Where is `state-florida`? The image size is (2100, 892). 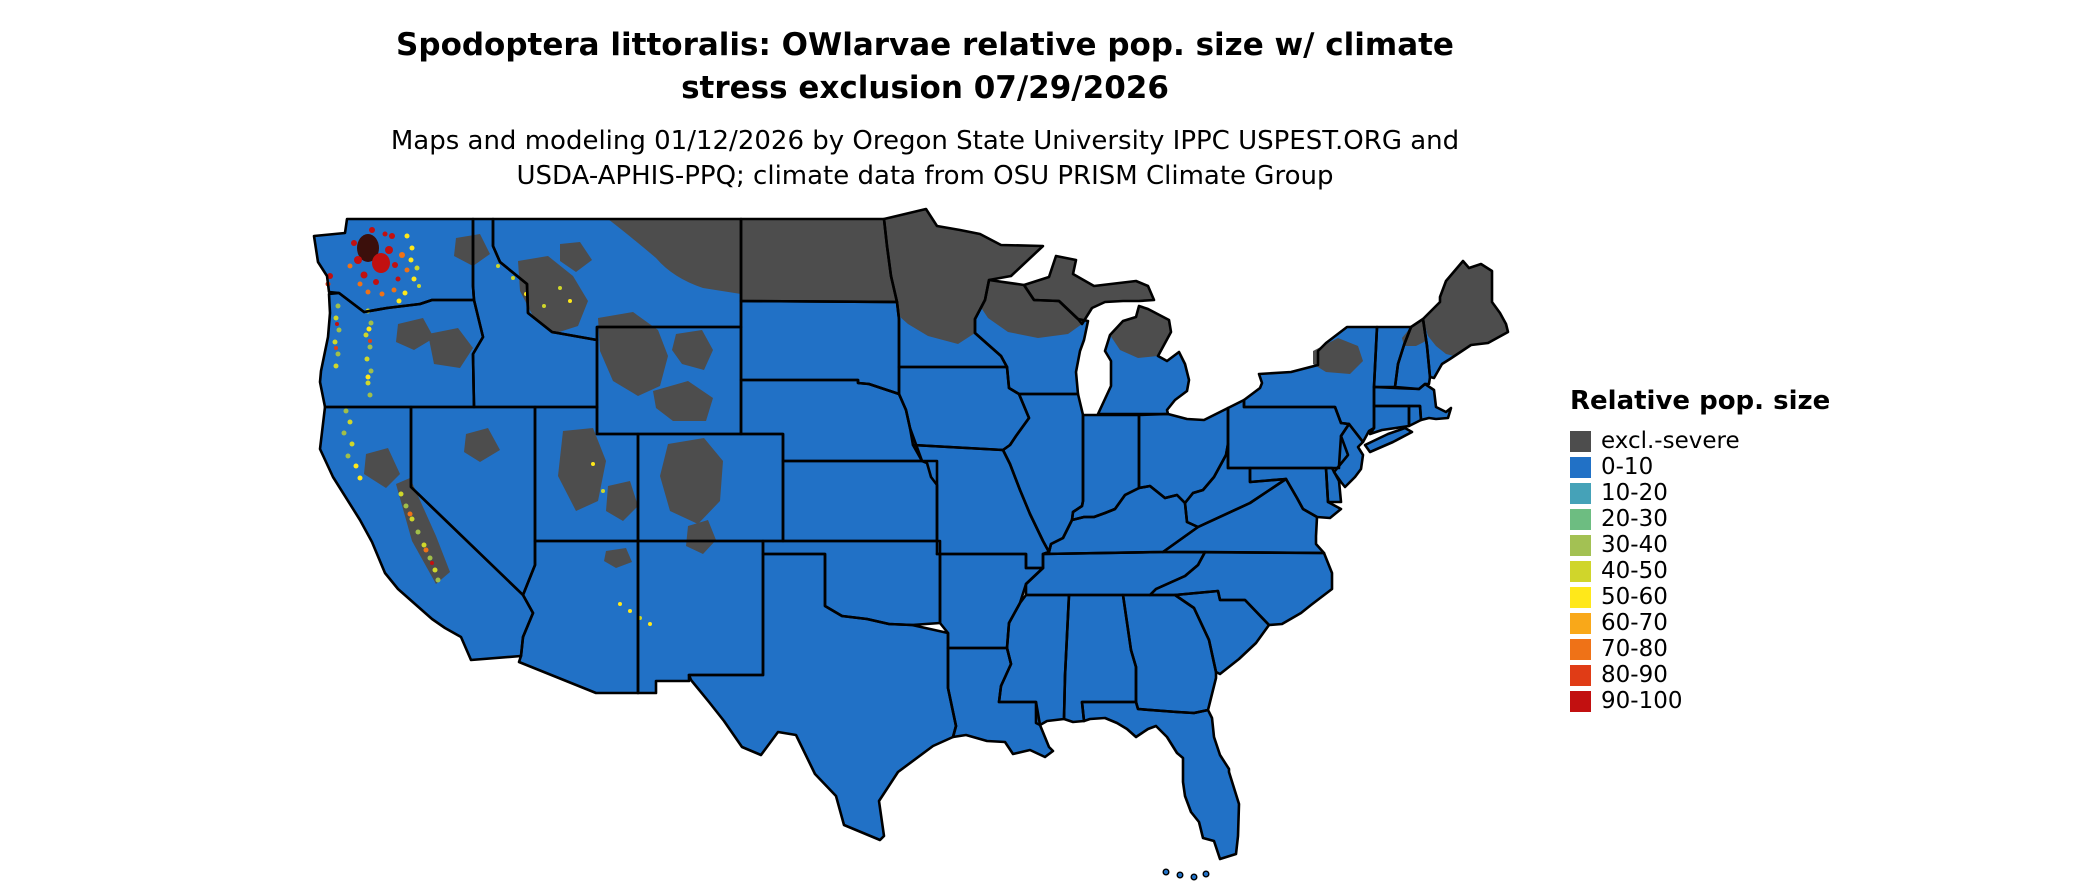
state-florida is located at coordinates (1160, 780).